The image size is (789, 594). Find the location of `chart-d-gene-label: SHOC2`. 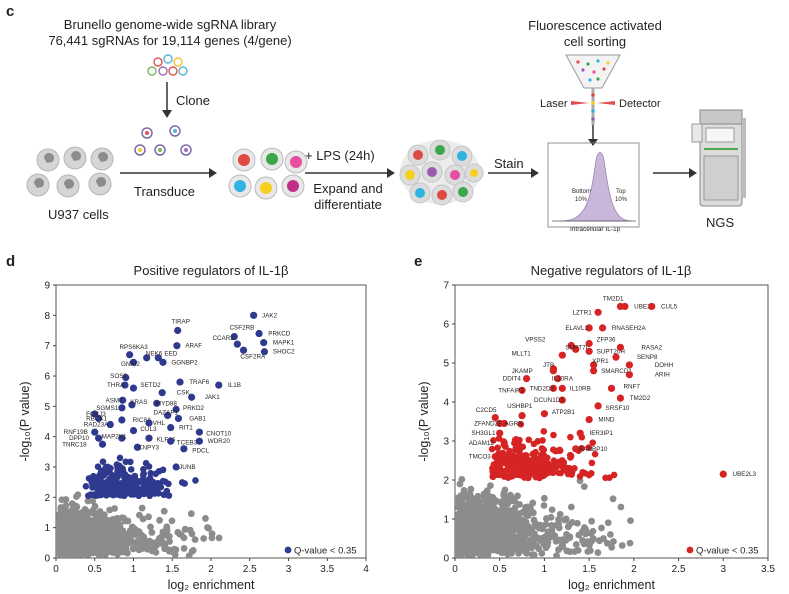

chart-d-gene-label: SHOC2 is located at coordinates (284, 352).